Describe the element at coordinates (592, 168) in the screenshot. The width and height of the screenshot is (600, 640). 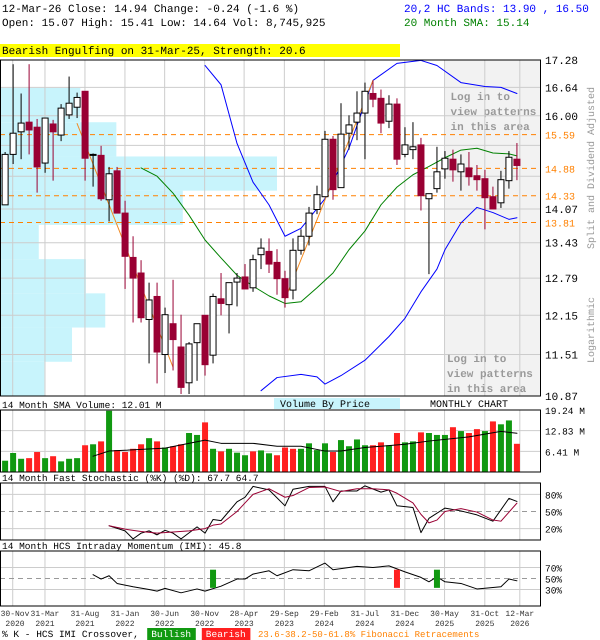
I see `y-axis-title: Split and Dividend Adjusted` at that location.